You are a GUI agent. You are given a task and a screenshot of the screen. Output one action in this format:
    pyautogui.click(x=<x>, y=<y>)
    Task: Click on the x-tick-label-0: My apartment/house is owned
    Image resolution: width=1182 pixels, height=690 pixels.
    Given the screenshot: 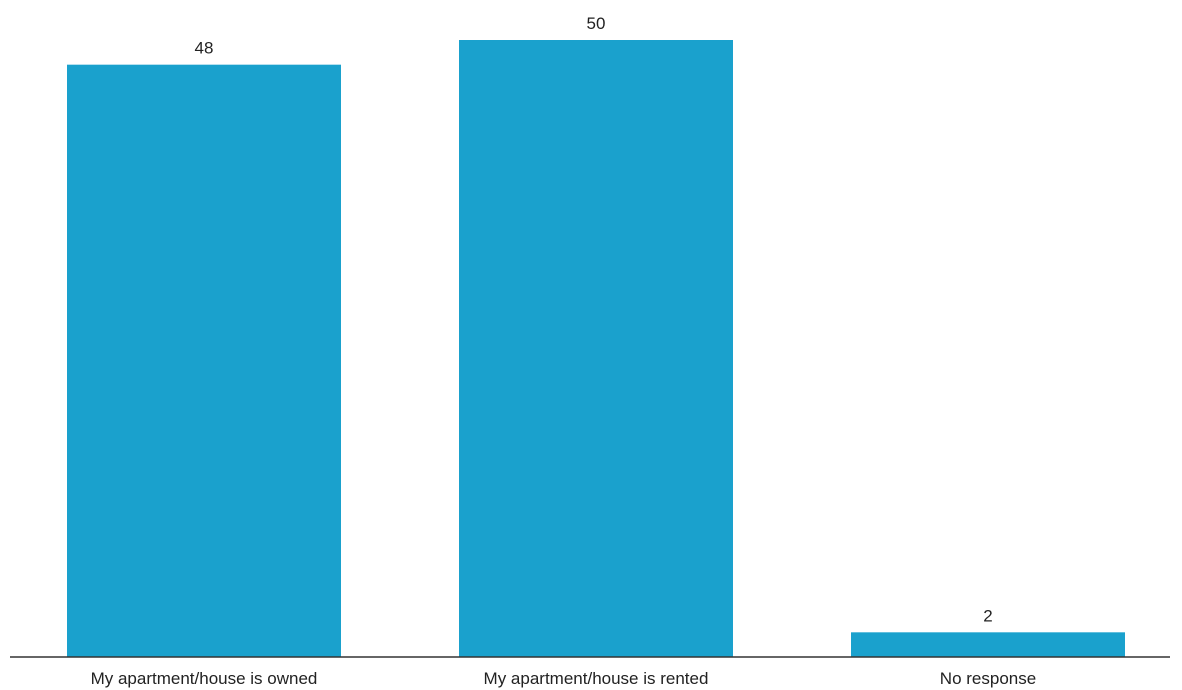 What is the action you would take?
    pyautogui.click(x=204, y=678)
    